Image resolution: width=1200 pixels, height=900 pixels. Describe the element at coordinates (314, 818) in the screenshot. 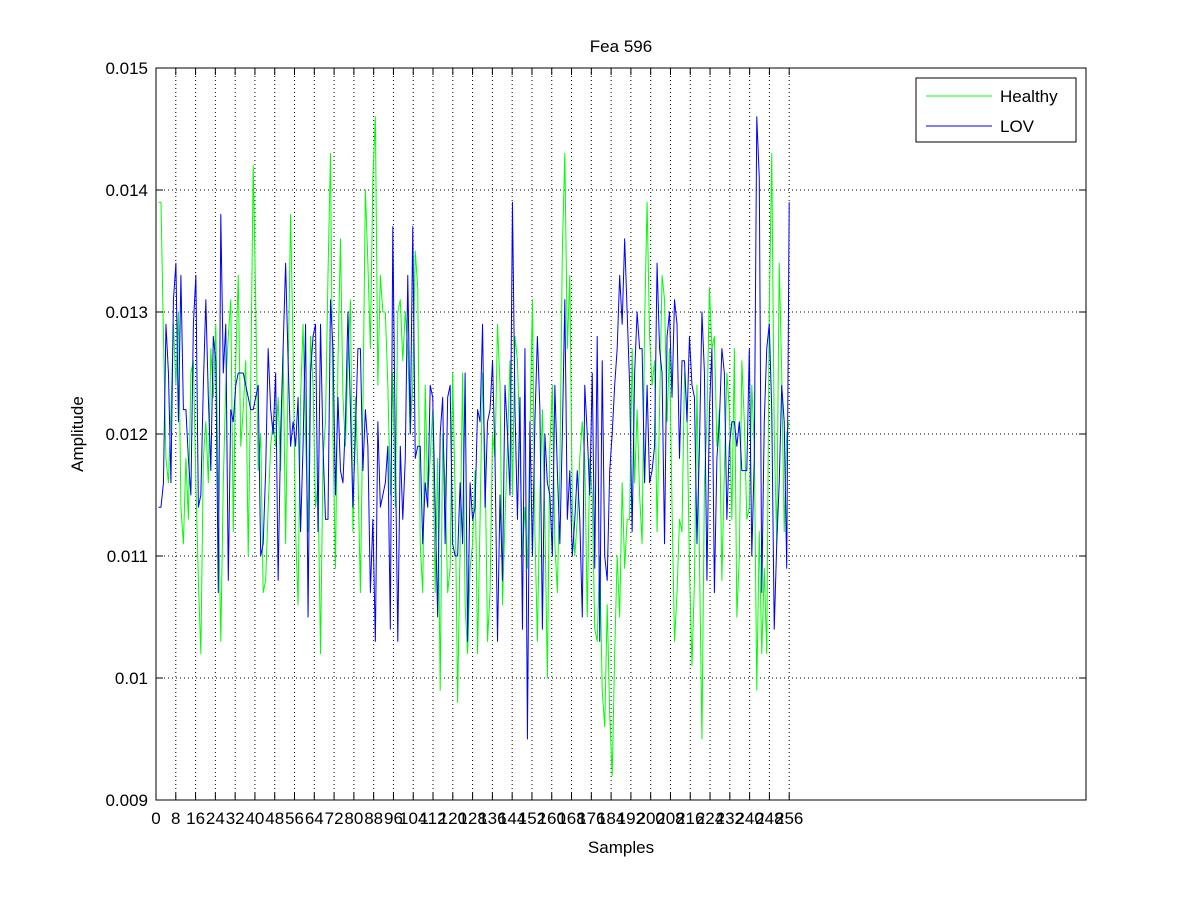

I see `x-tick-label: 64` at that location.